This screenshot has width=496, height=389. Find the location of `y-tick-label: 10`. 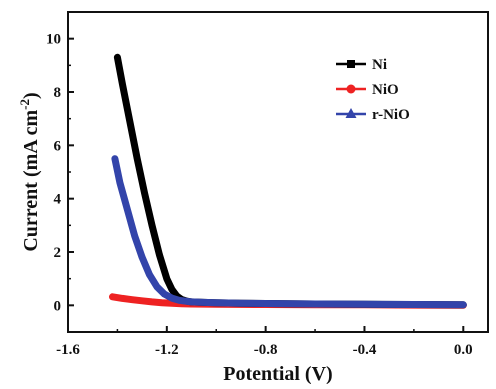

y-tick-label: 10 is located at coordinates (53, 40).